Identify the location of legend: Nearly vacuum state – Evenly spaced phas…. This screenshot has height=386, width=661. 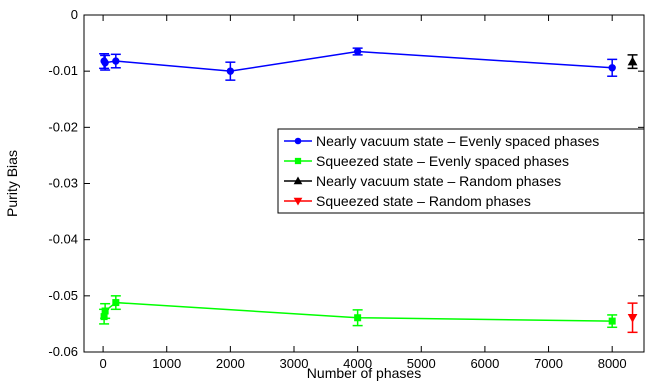
(461, 171).